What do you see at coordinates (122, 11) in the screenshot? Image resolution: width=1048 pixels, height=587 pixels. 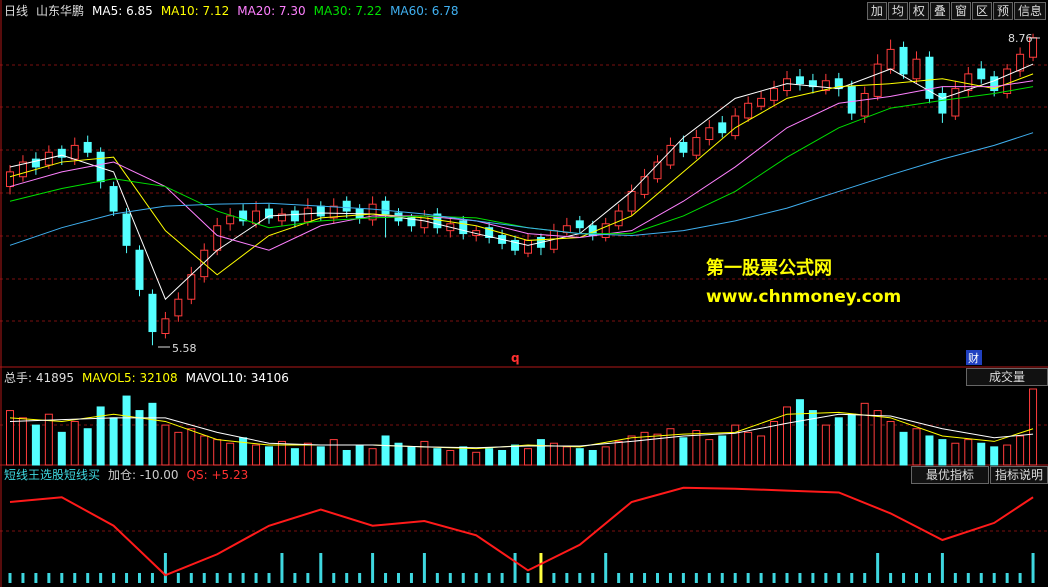 I see `ma-label: MA5: 6.85` at bounding box center [122, 11].